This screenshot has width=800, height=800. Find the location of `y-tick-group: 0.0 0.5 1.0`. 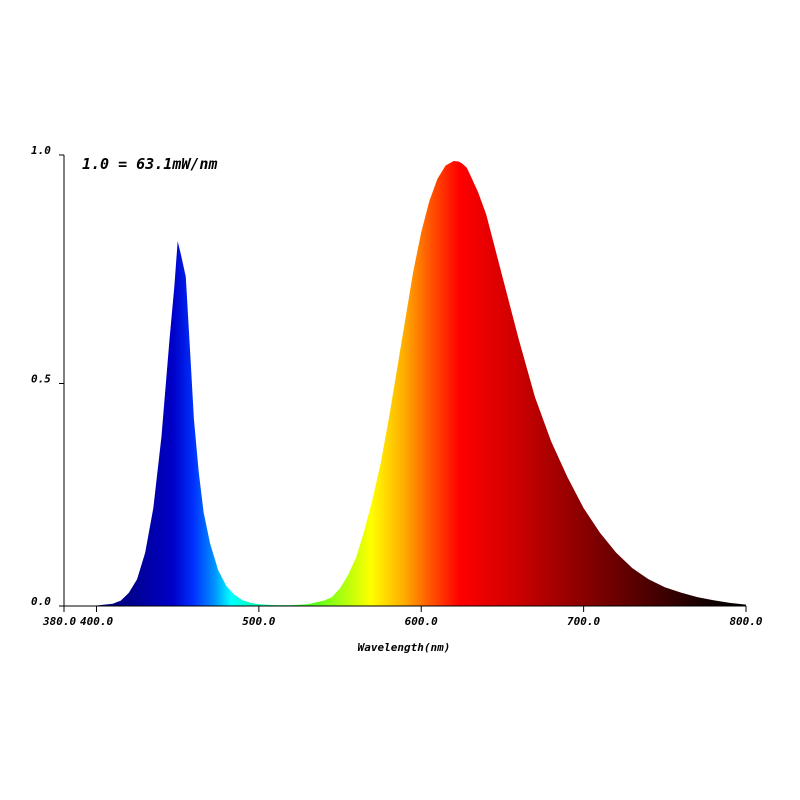

y-tick-group: 0.0 0.5 1.0 is located at coordinates (47, 376).